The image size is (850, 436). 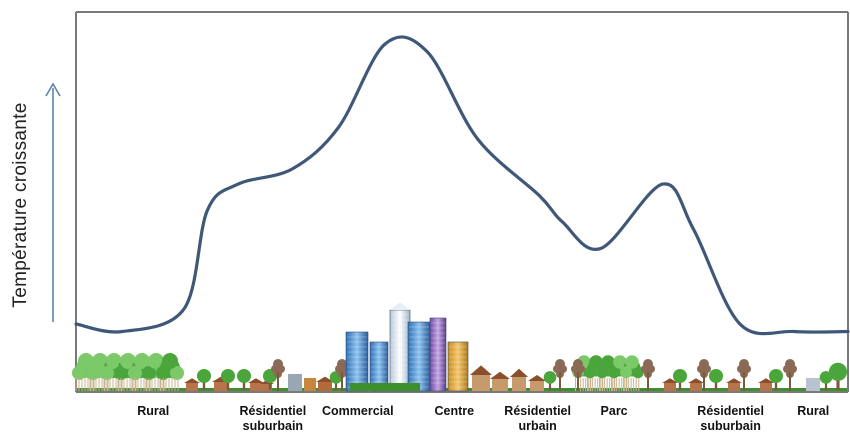 What do you see at coordinates (21, 204) in the screenshot?
I see `y-axis-label-text: Température croissante` at bounding box center [21, 204].